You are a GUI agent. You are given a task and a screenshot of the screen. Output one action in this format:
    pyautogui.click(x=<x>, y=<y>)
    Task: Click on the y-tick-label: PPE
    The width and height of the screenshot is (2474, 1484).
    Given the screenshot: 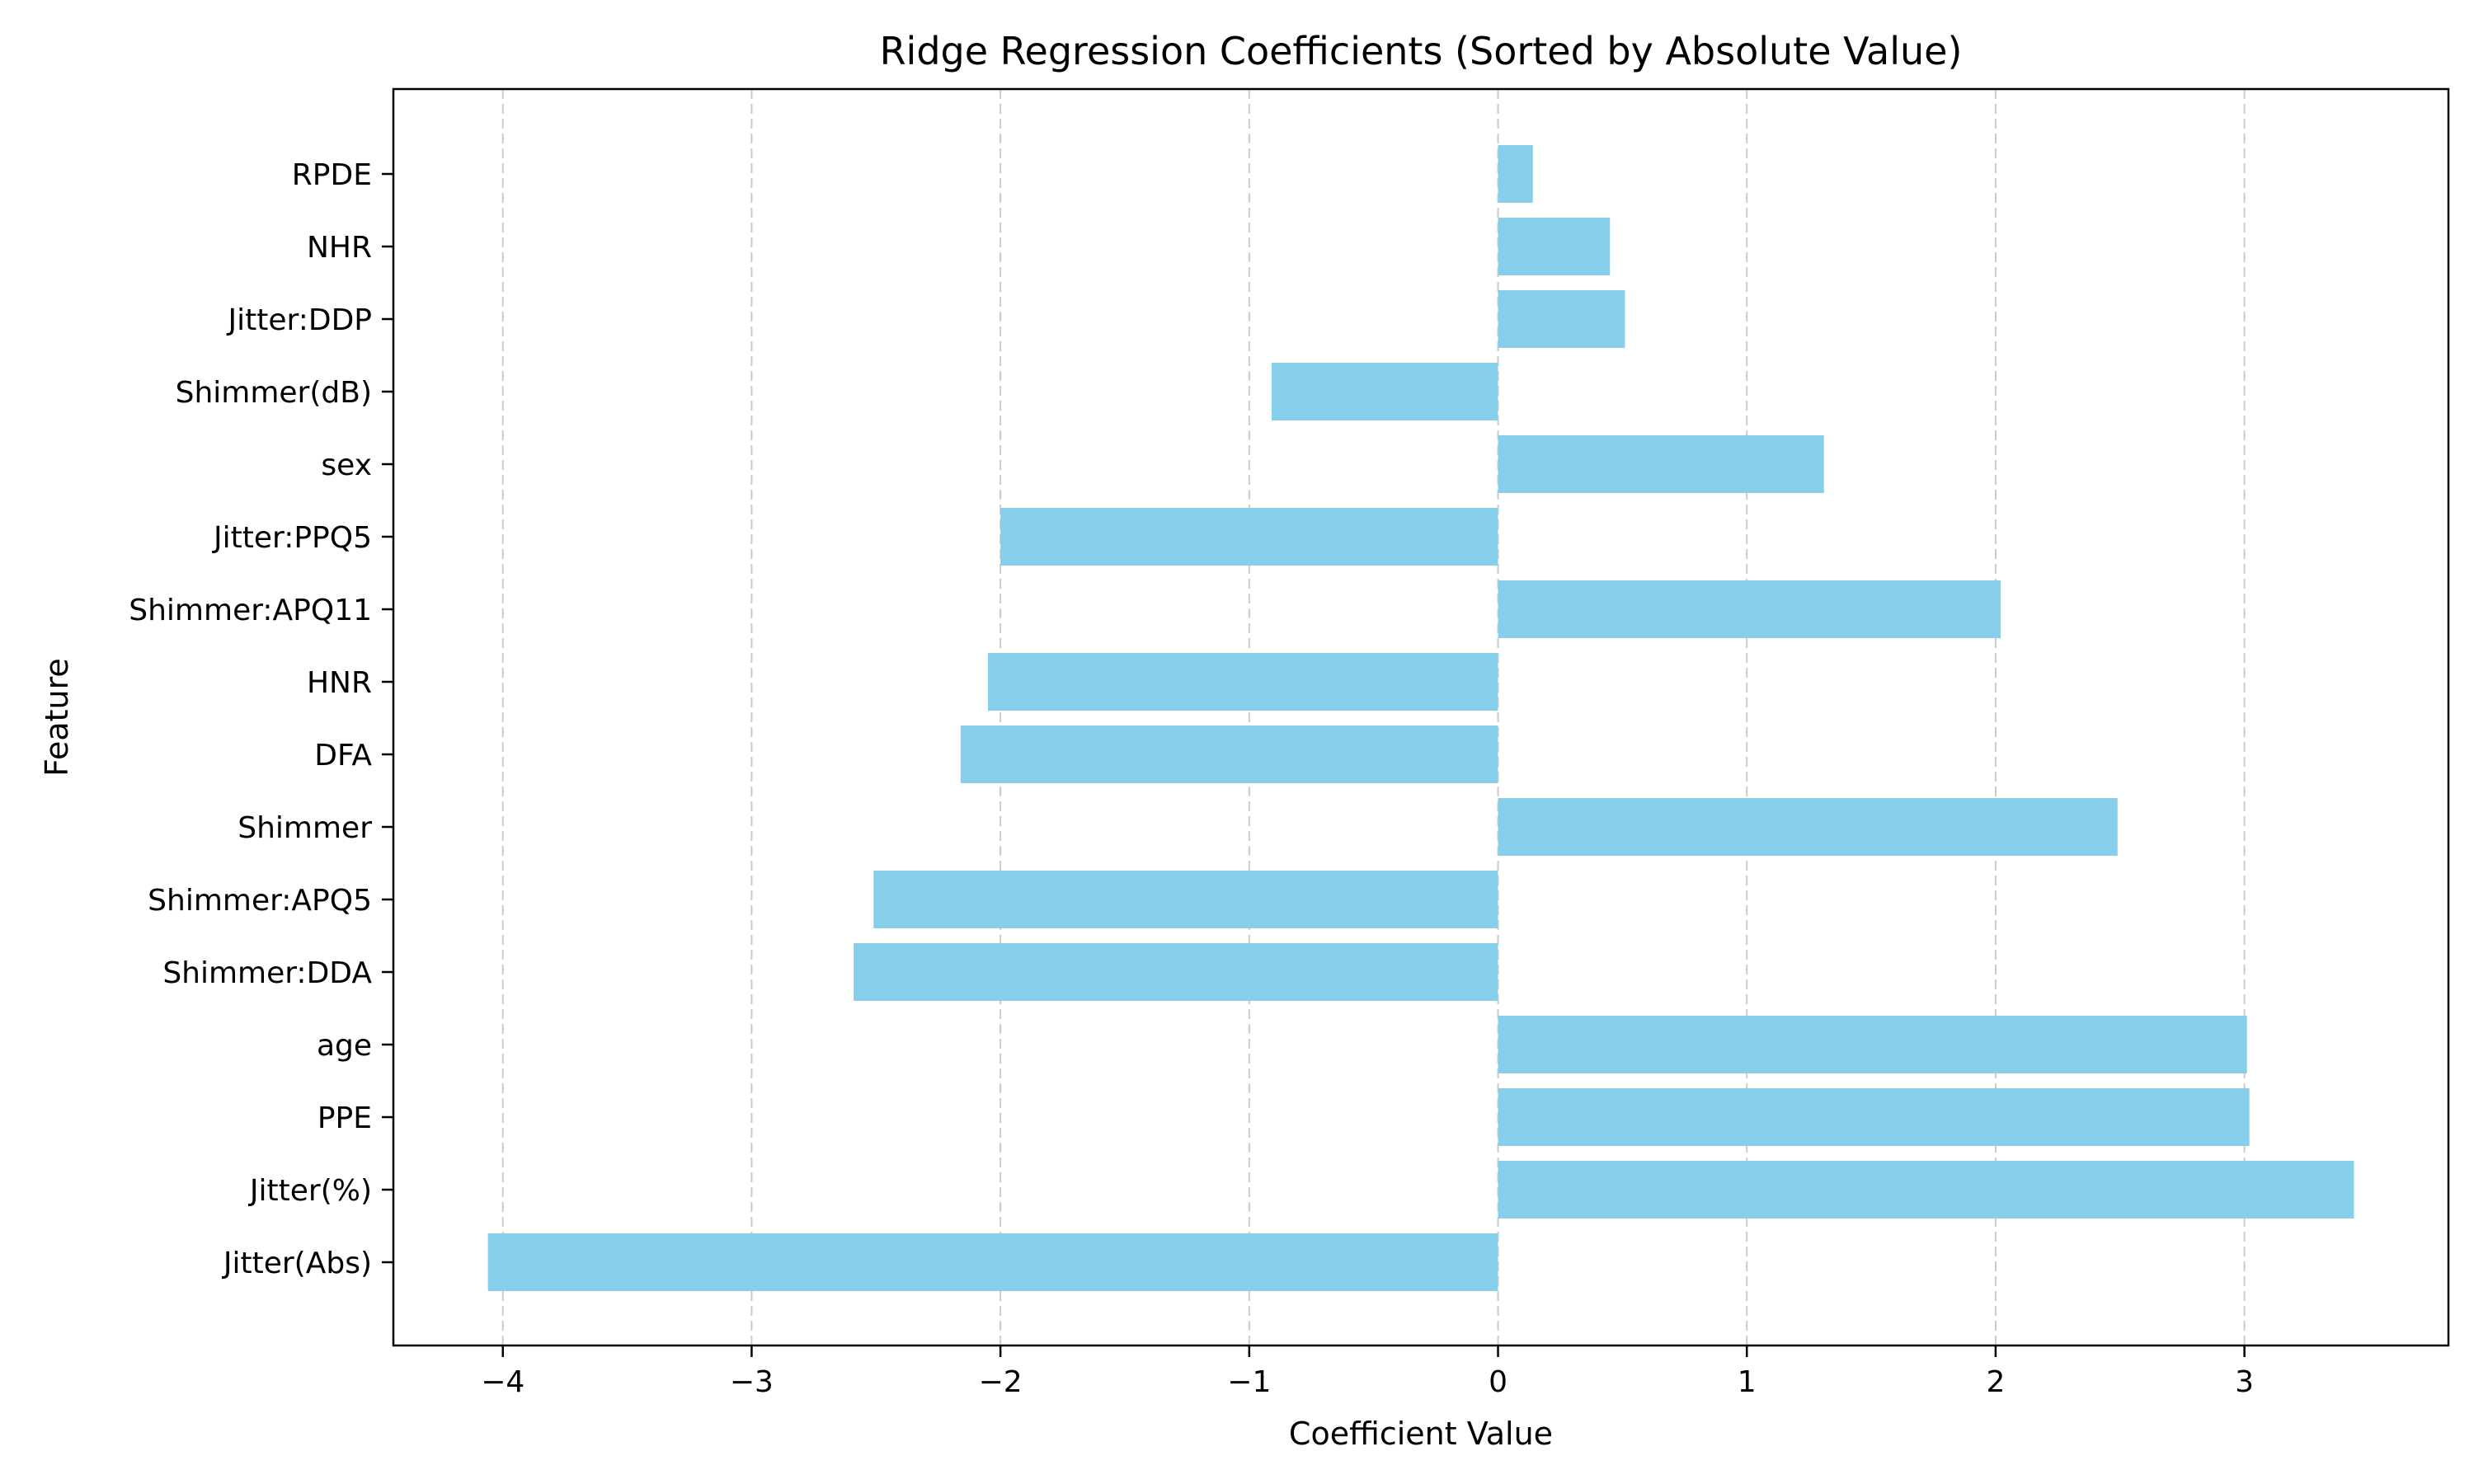 What is the action you would take?
    pyautogui.click(x=344, y=1118)
    